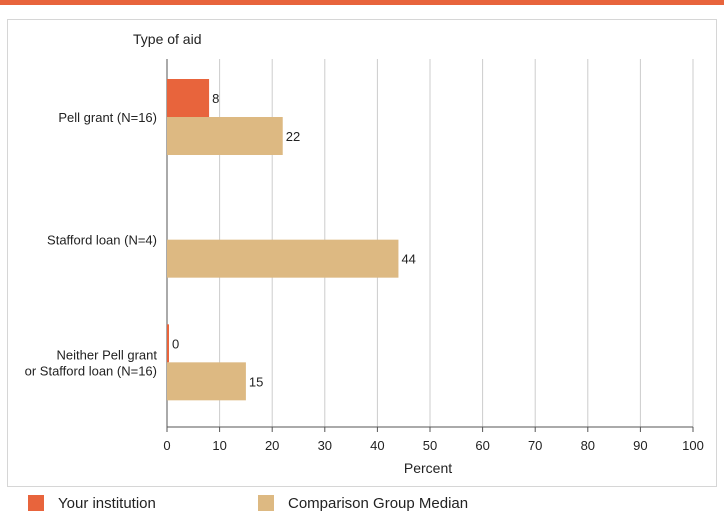  I want to click on data-label-your-institution-2: 0, so click(175, 343).